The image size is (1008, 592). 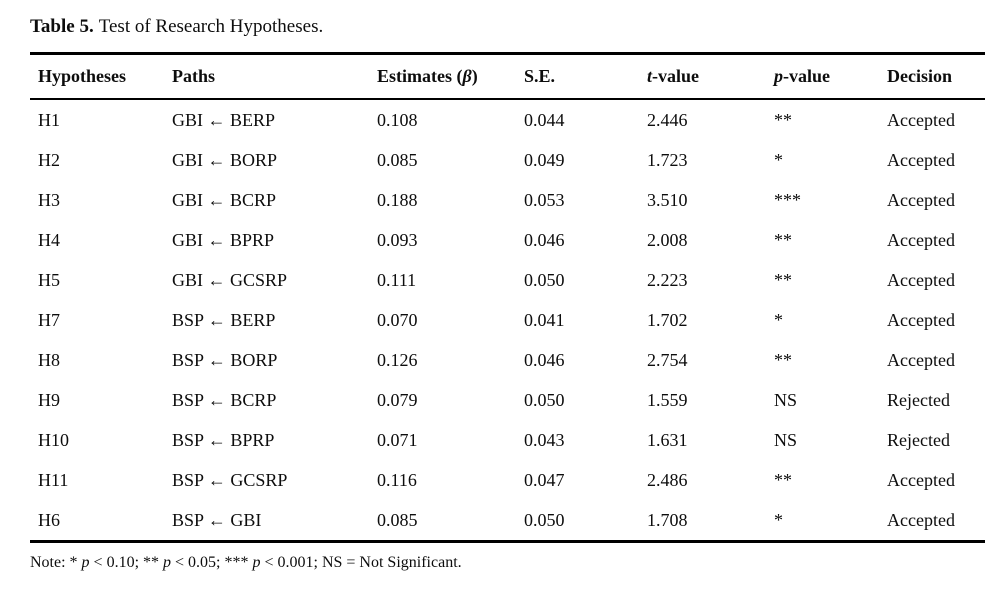 What do you see at coordinates (49, 359) in the screenshot?
I see `cell-hypothesis: H8` at bounding box center [49, 359].